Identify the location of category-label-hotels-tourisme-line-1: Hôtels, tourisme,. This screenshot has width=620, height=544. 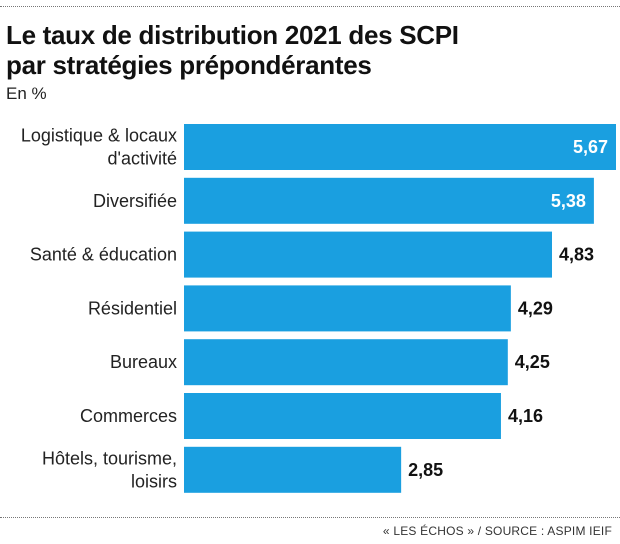
(109, 458).